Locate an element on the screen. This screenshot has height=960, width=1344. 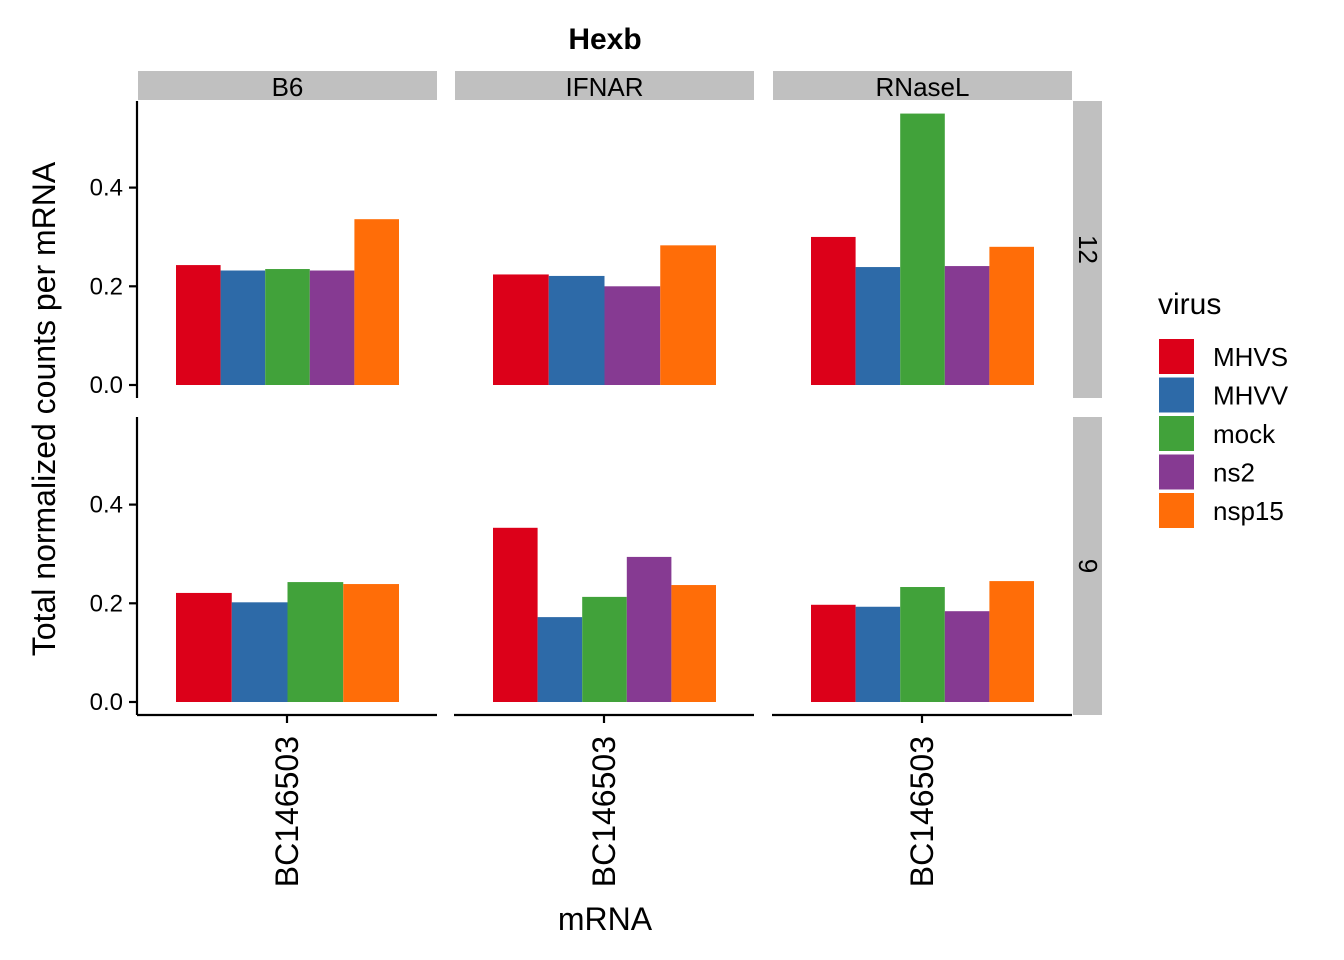
x-axis-title: mRNA is located at coordinates (605, 919).